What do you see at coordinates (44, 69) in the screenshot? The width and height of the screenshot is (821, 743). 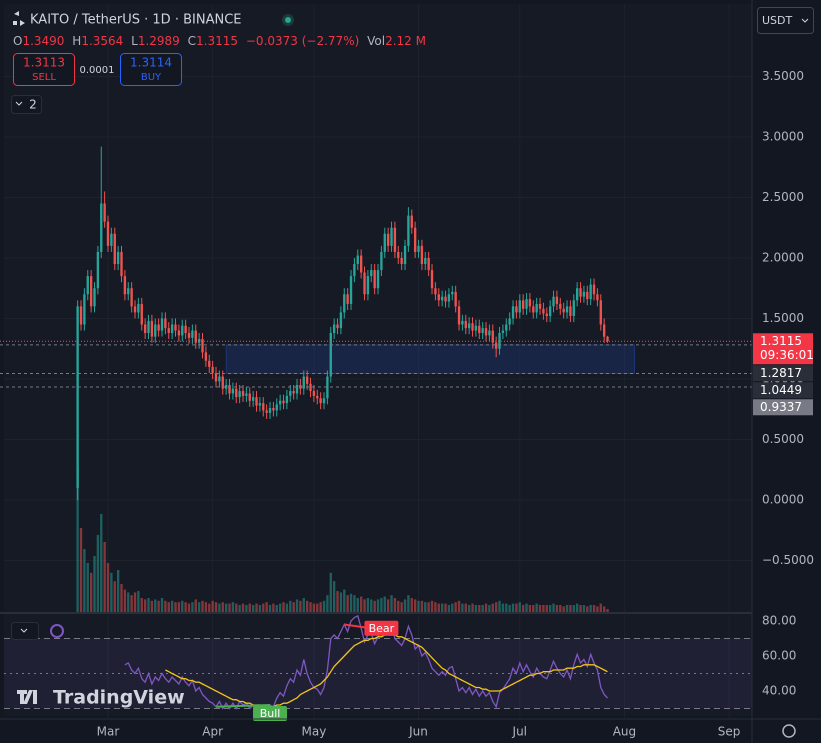 I see `sell-button` at bounding box center [44, 69].